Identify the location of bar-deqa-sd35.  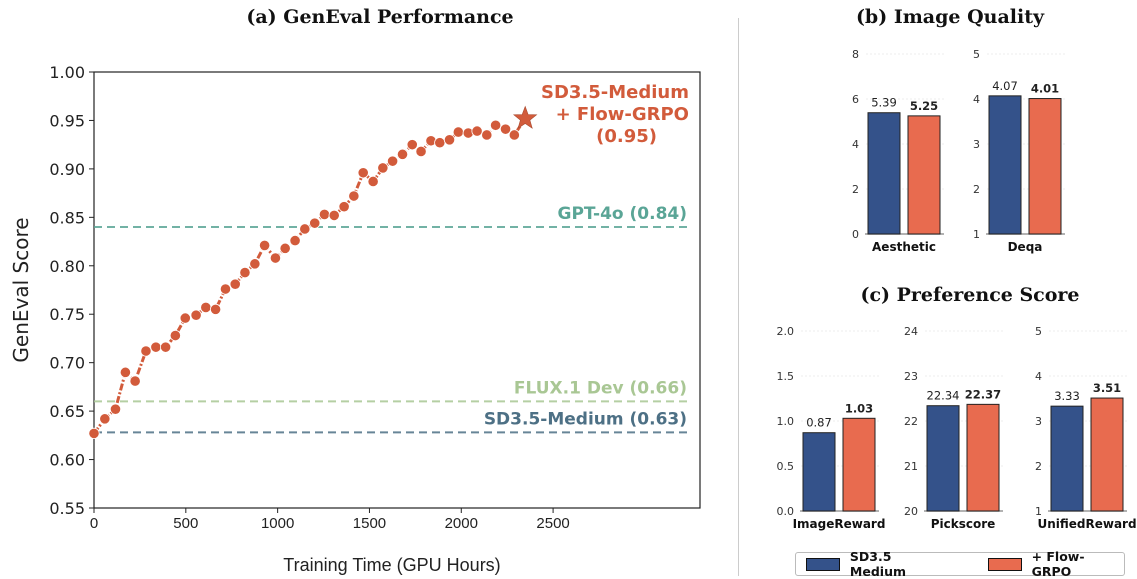
(1005, 165).